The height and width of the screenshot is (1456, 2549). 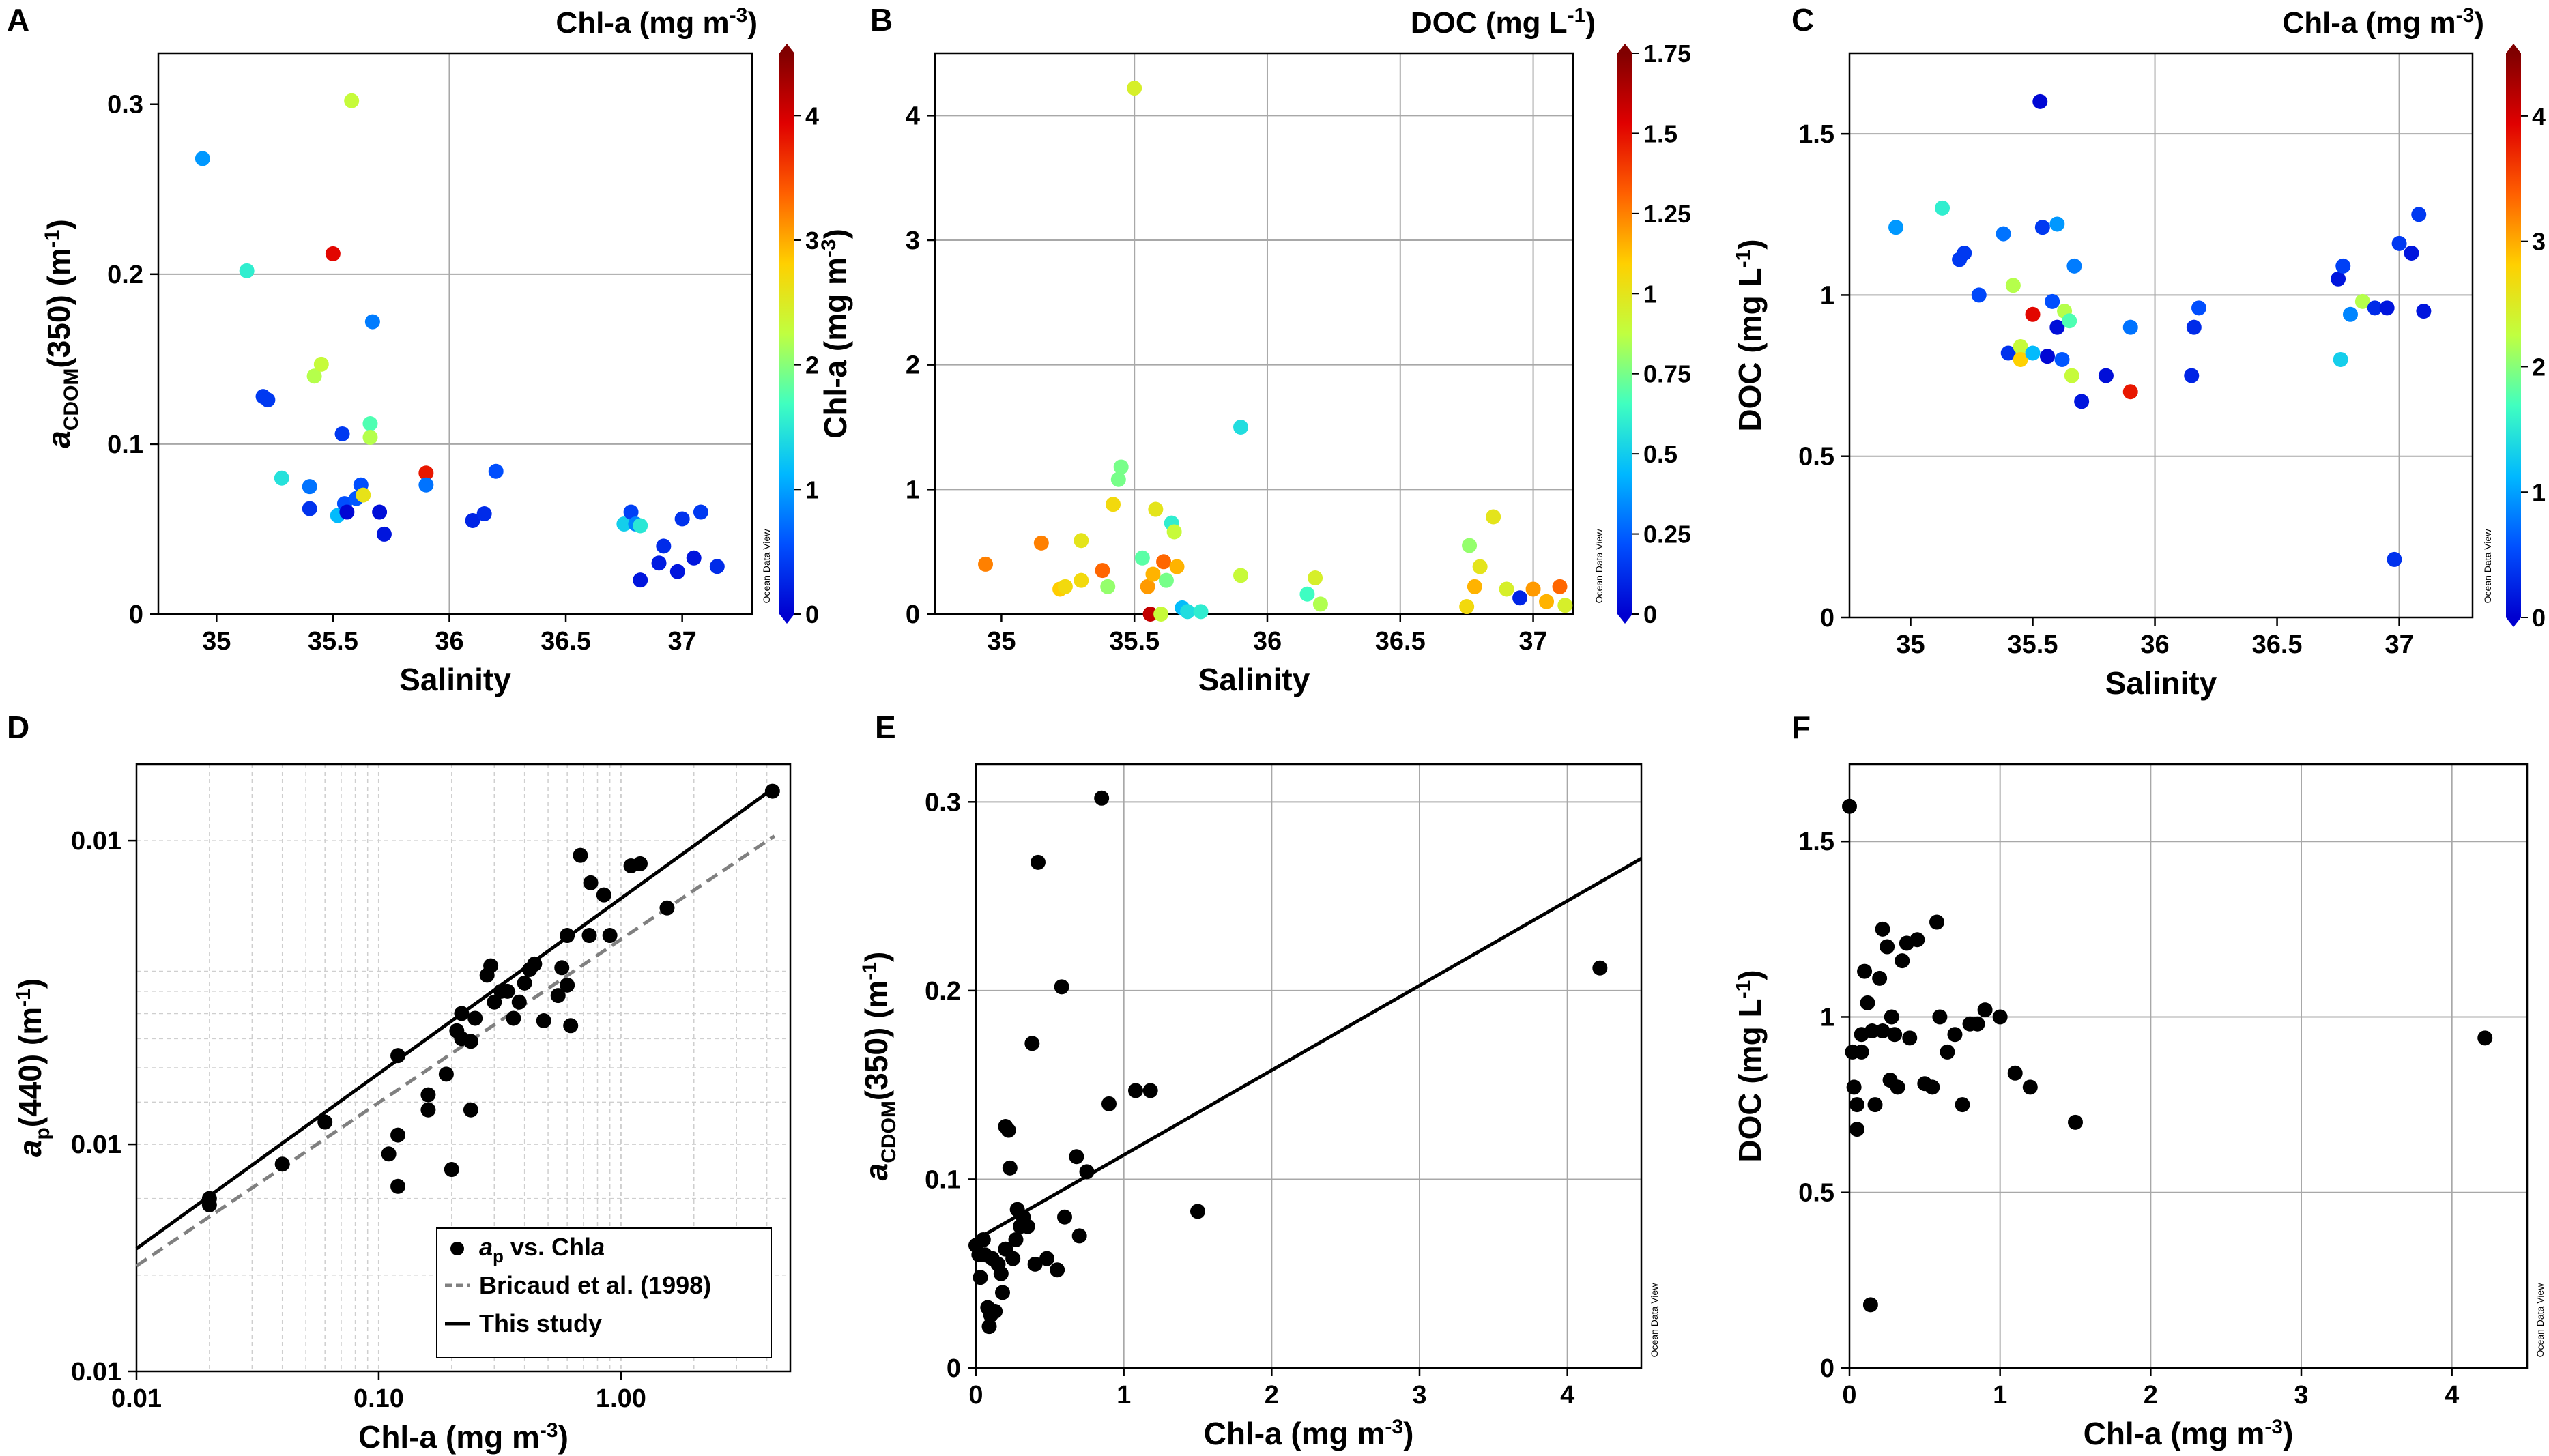 I want to click on legend-marker, so click(x=457, y=1248).